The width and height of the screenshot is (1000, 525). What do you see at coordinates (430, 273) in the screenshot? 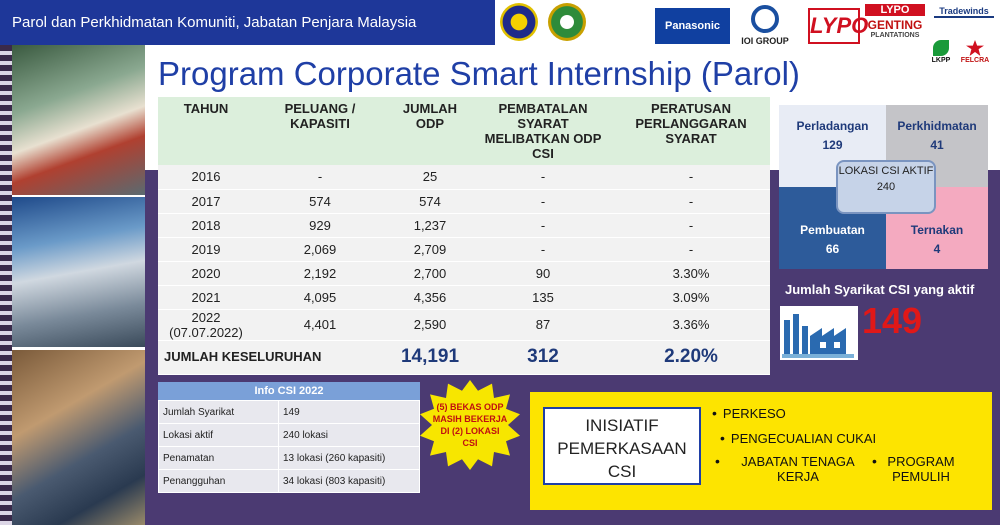
I see `cell-odp: 2,700` at bounding box center [430, 273].